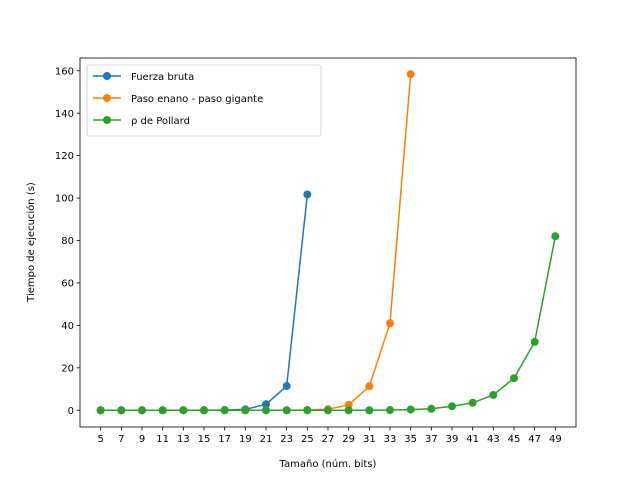 This screenshot has height=480, width=640. Describe the element at coordinates (100, 439) in the screenshot. I see `x-tick-label: 5` at that location.